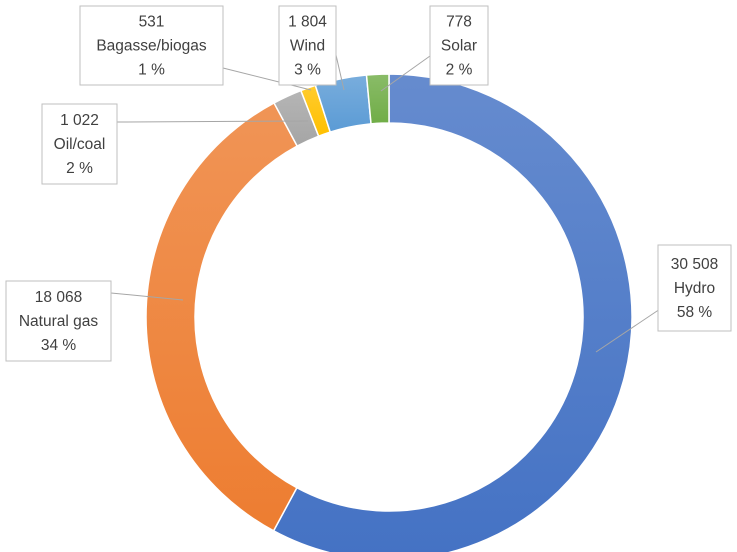 This screenshot has height=552, width=737. I want to click on data-label-wind: 1 804 Wind 3 %, so click(307, 45).